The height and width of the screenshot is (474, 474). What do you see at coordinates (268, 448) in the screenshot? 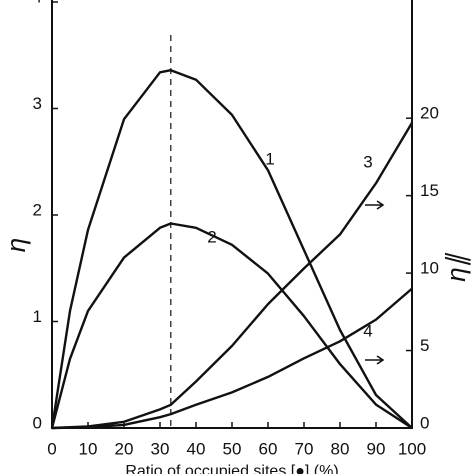
I see `x-tick-label: 60` at bounding box center [268, 448].